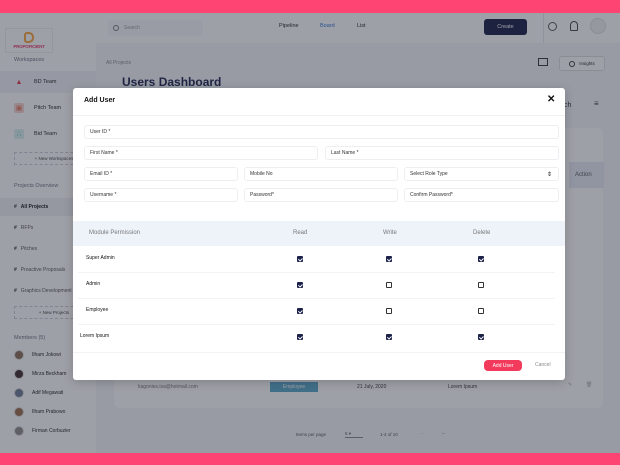 Image resolution: width=620 pixels, height=465 pixels. I want to click on items-per-page-label: Items per page, so click(311, 434).